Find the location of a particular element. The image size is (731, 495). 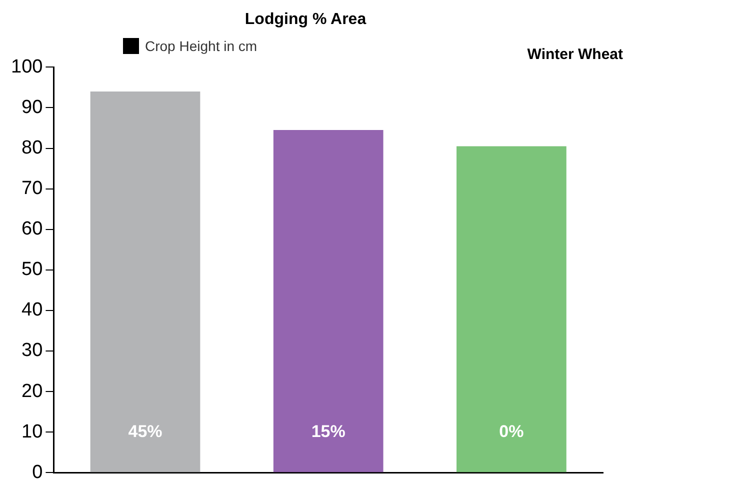

y-tick-label: 10 is located at coordinates (32, 431).